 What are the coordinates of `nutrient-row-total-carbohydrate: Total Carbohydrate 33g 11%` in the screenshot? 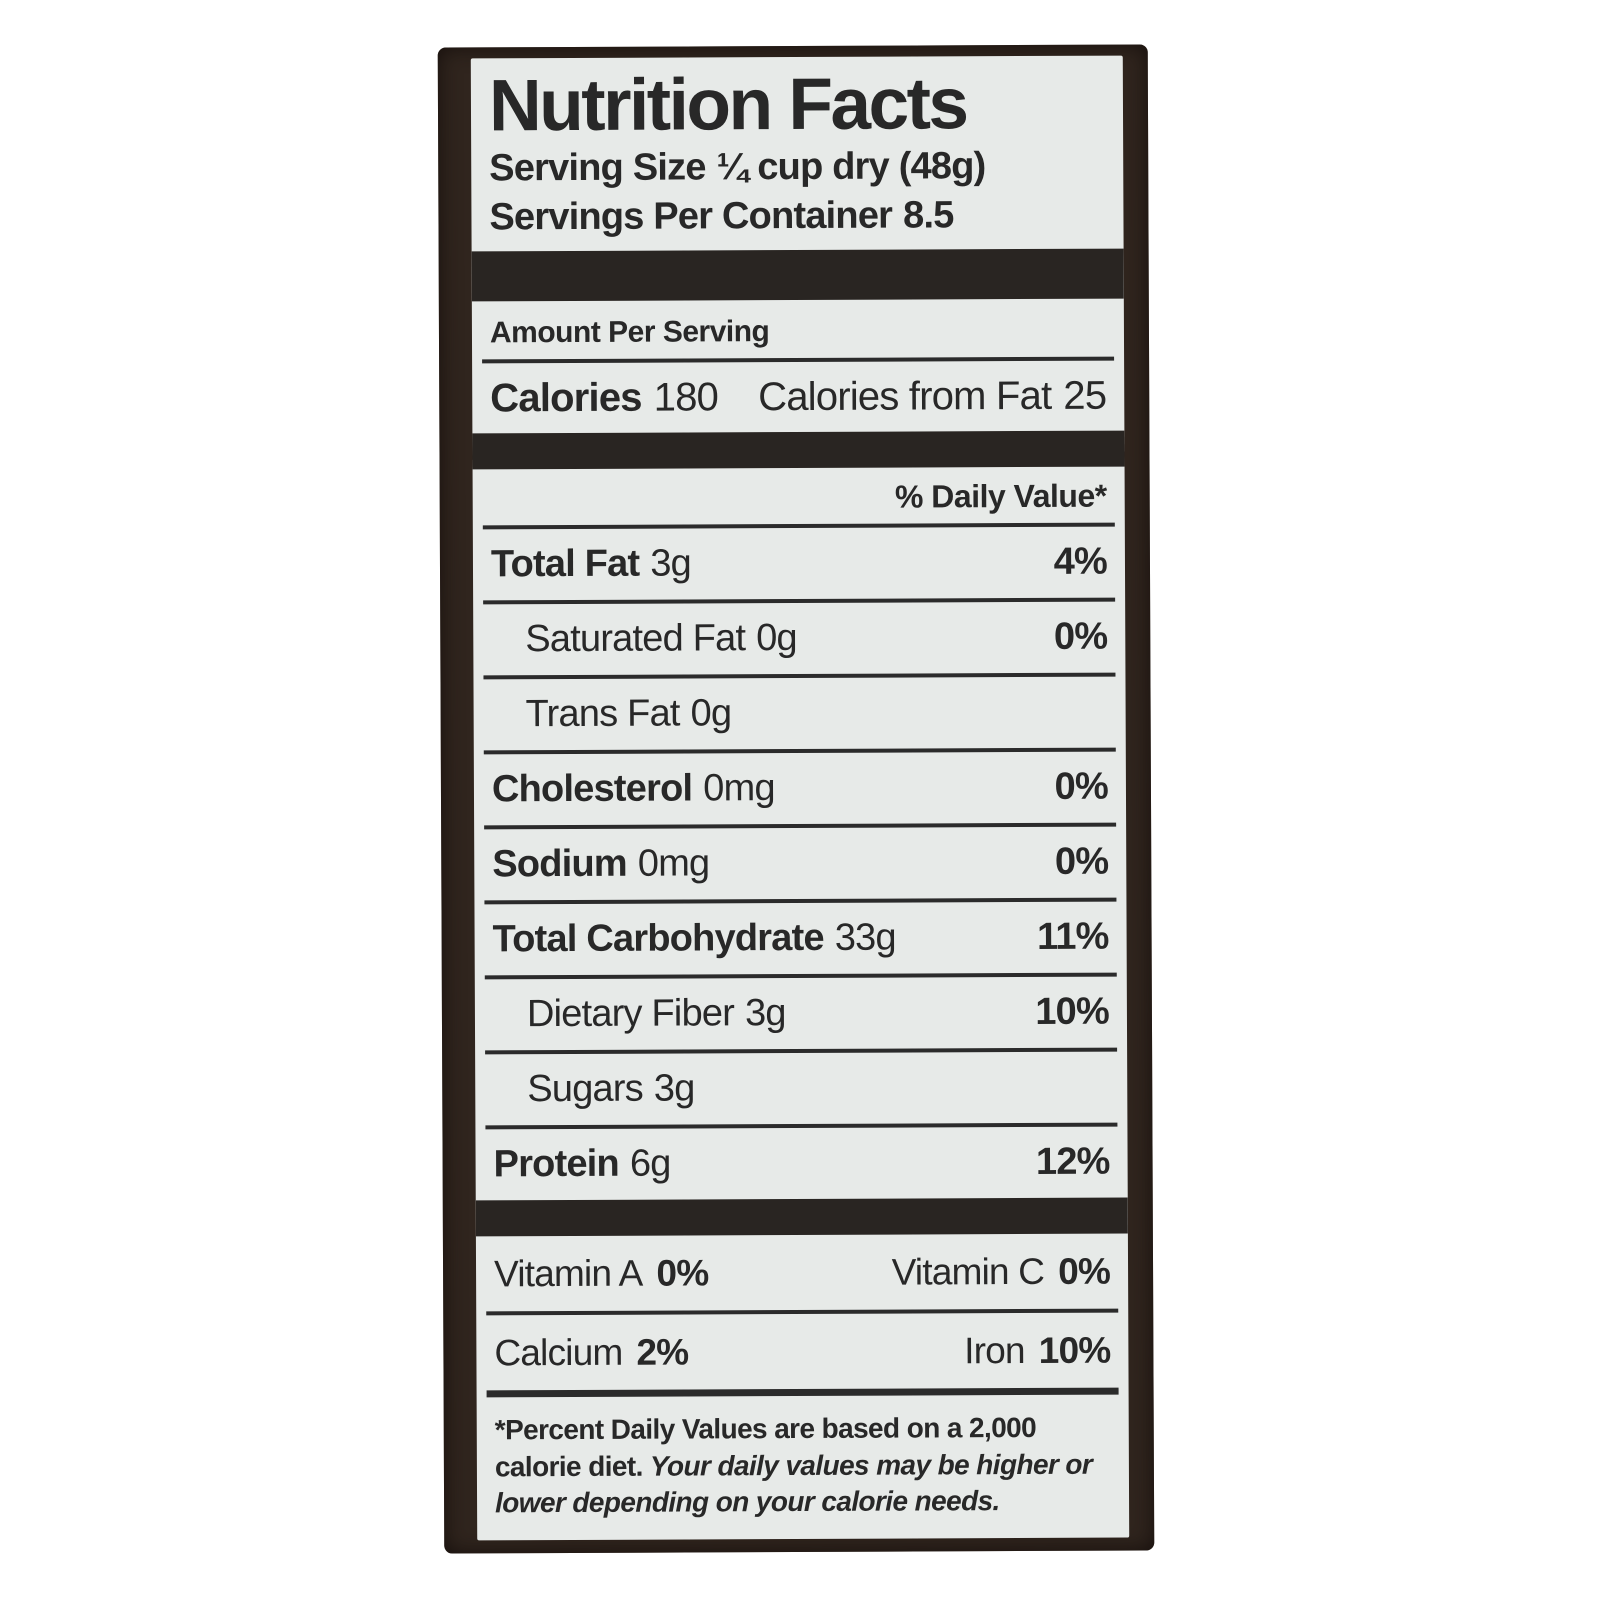 It's located at (800, 939).